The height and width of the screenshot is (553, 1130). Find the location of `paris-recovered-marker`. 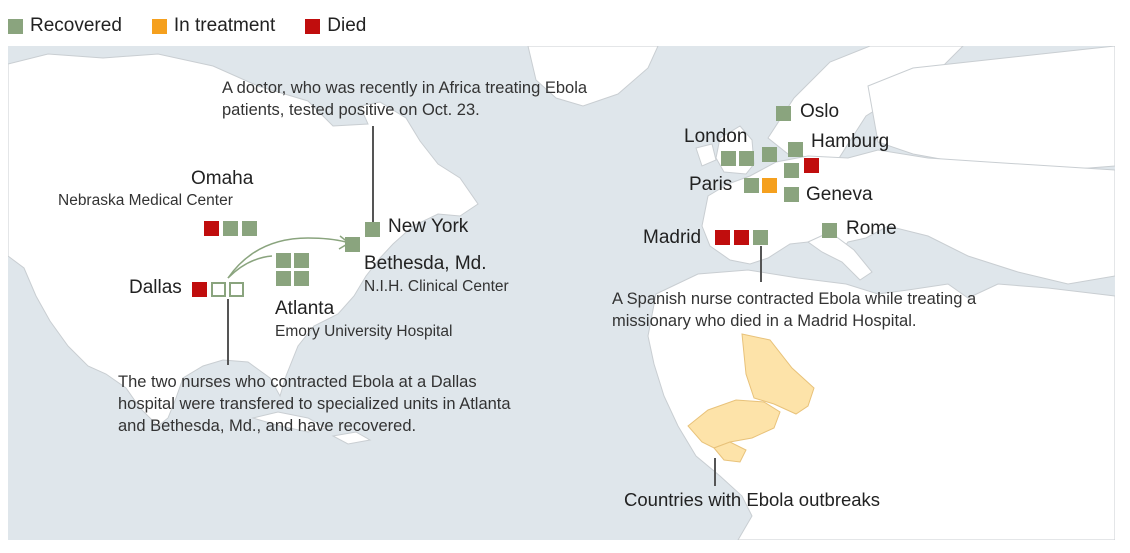

paris-recovered-marker is located at coordinates (751, 185).